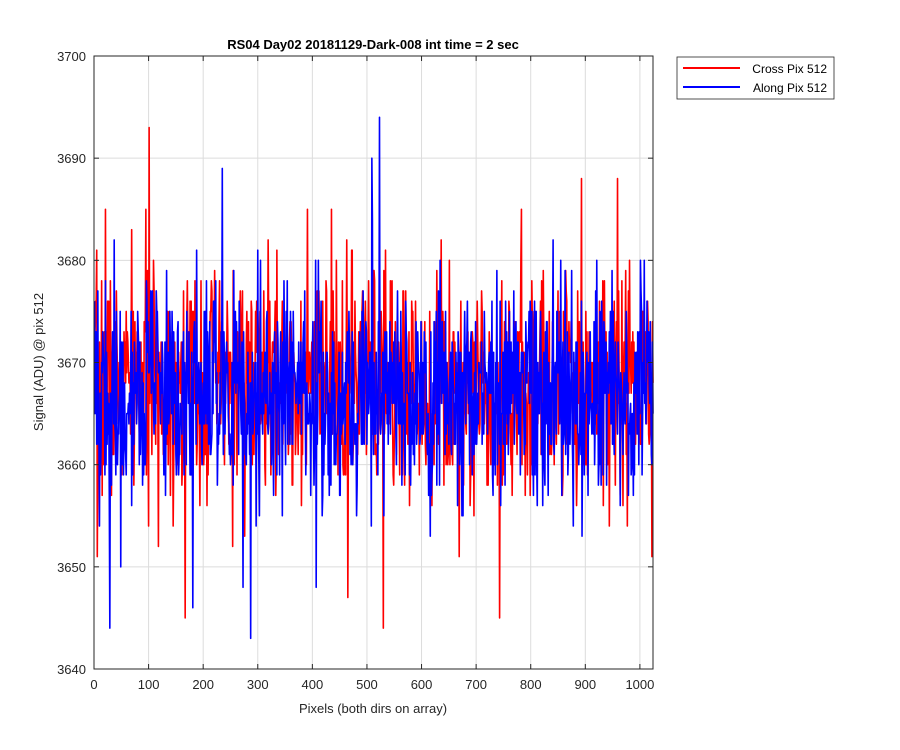 This screenshot has height=750, width=900. Describe the element at coordinates (93, 684) in the screenshot. I see `x-tick-label: 0` at that location.